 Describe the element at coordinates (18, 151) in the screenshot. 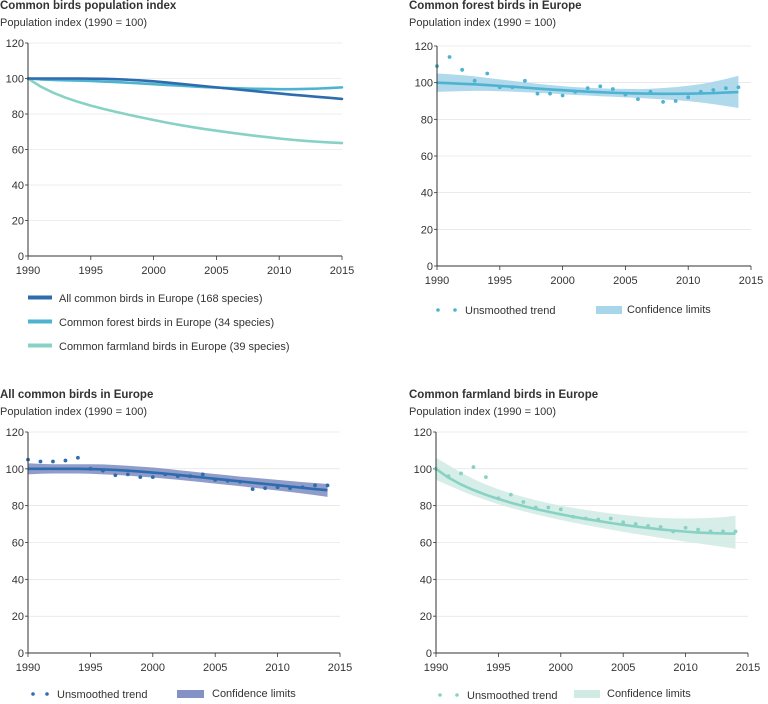

I see `y-tick-label: 60` at that location.